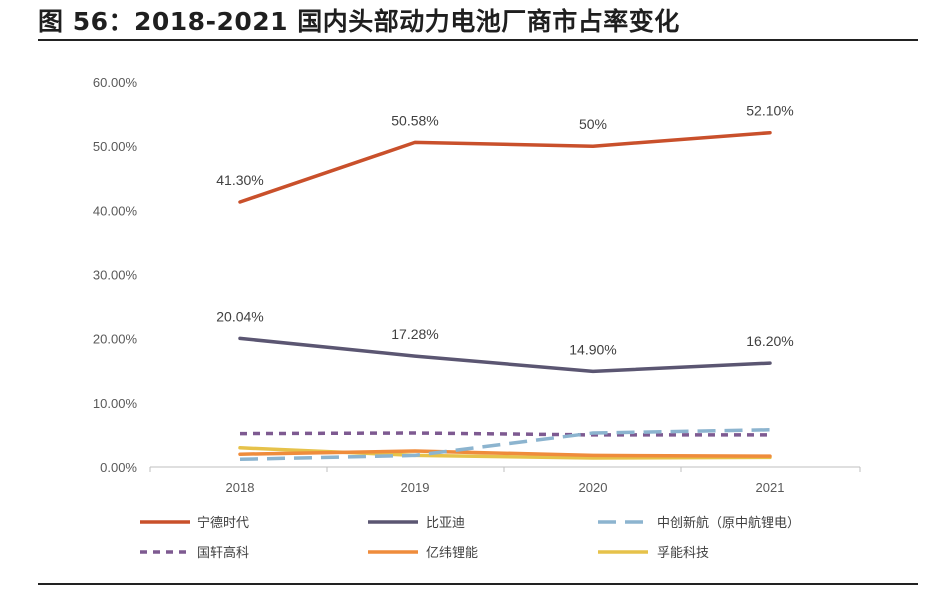 This screenshot has width=942, height=590. What do you see at coordinates (470, 538) in the screenshot?
I see `legend: 宁德时代 比亚迪 中创新航（原中航锂电） 国轩高科 亿纬锂能 孚能科技` at bounding box center [470, 538].